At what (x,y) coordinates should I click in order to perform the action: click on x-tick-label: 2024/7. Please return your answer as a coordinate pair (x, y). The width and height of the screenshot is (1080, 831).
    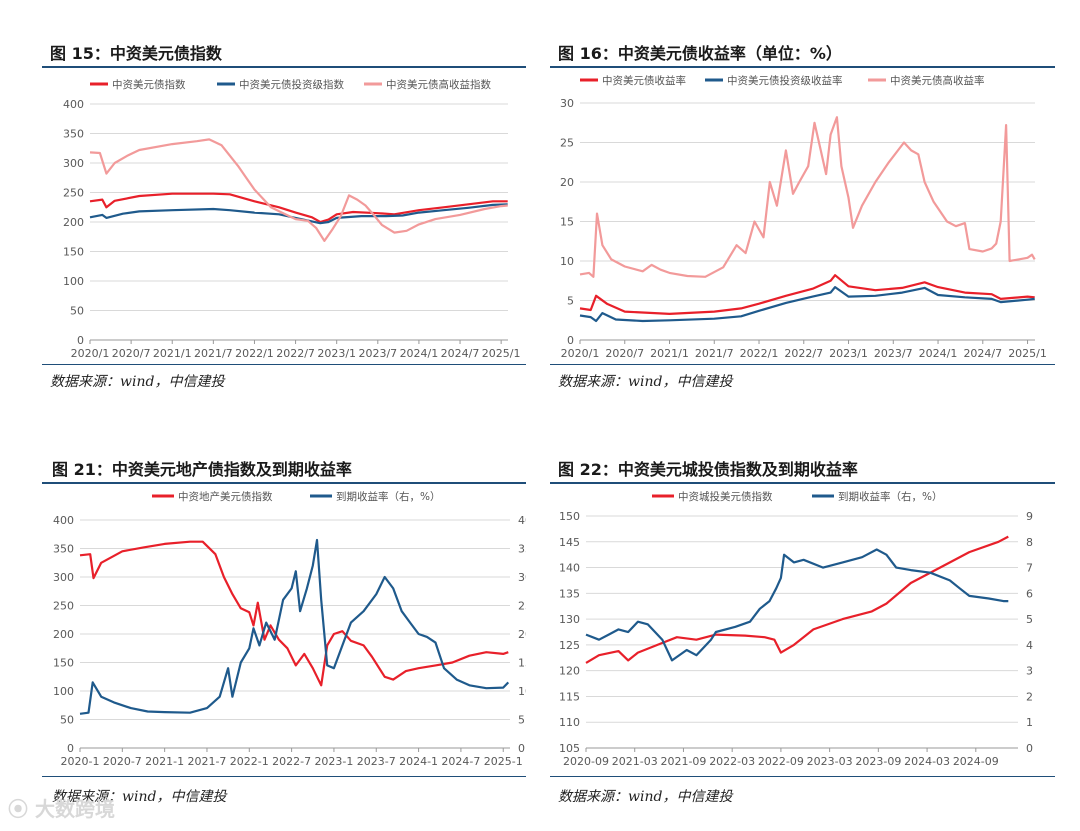
    Looking at the image, I should click on (982, 353).